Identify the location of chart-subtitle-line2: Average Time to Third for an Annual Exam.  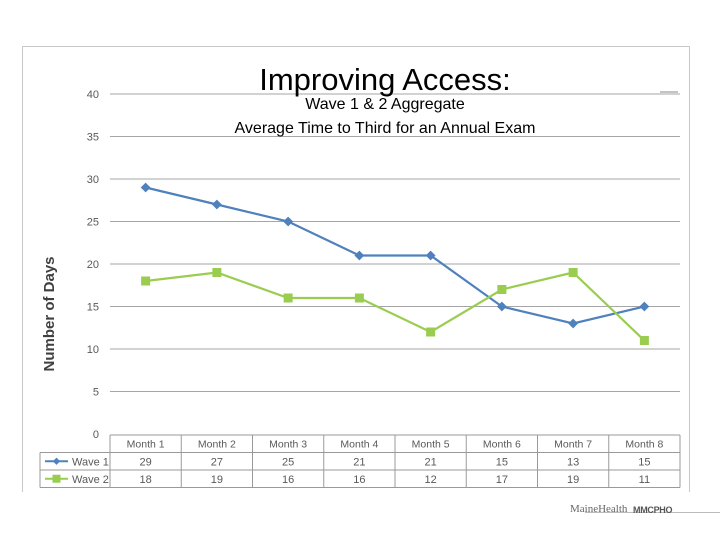
(385, 128).